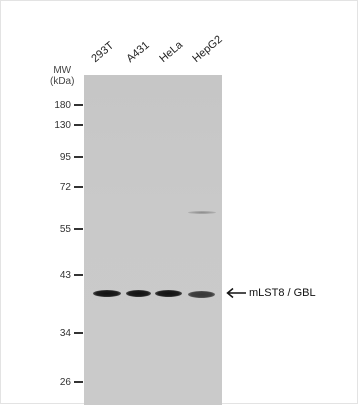  What do you see at coordinates (65, 333) in the screenshot?
I see `marker-label: 34` at bounding box center [65, 333].